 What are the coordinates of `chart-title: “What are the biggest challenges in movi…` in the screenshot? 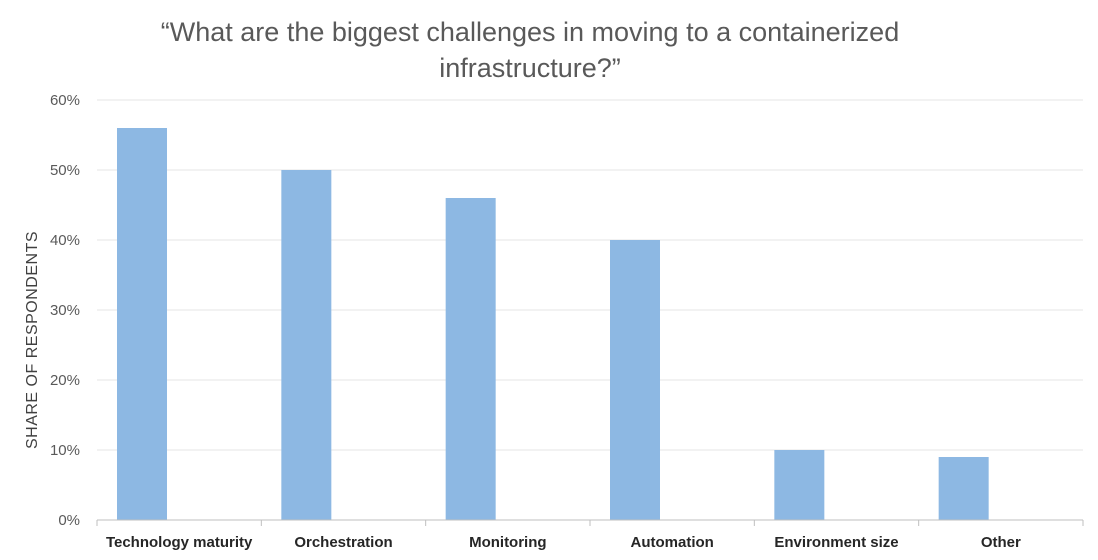 It's located at (530, 50).